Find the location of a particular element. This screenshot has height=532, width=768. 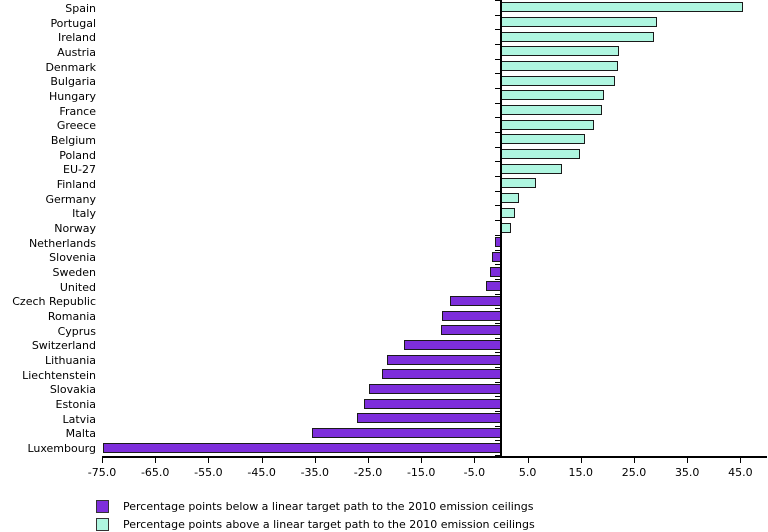

x-tick-label: 5.0 is located at coordinates (527, 472).